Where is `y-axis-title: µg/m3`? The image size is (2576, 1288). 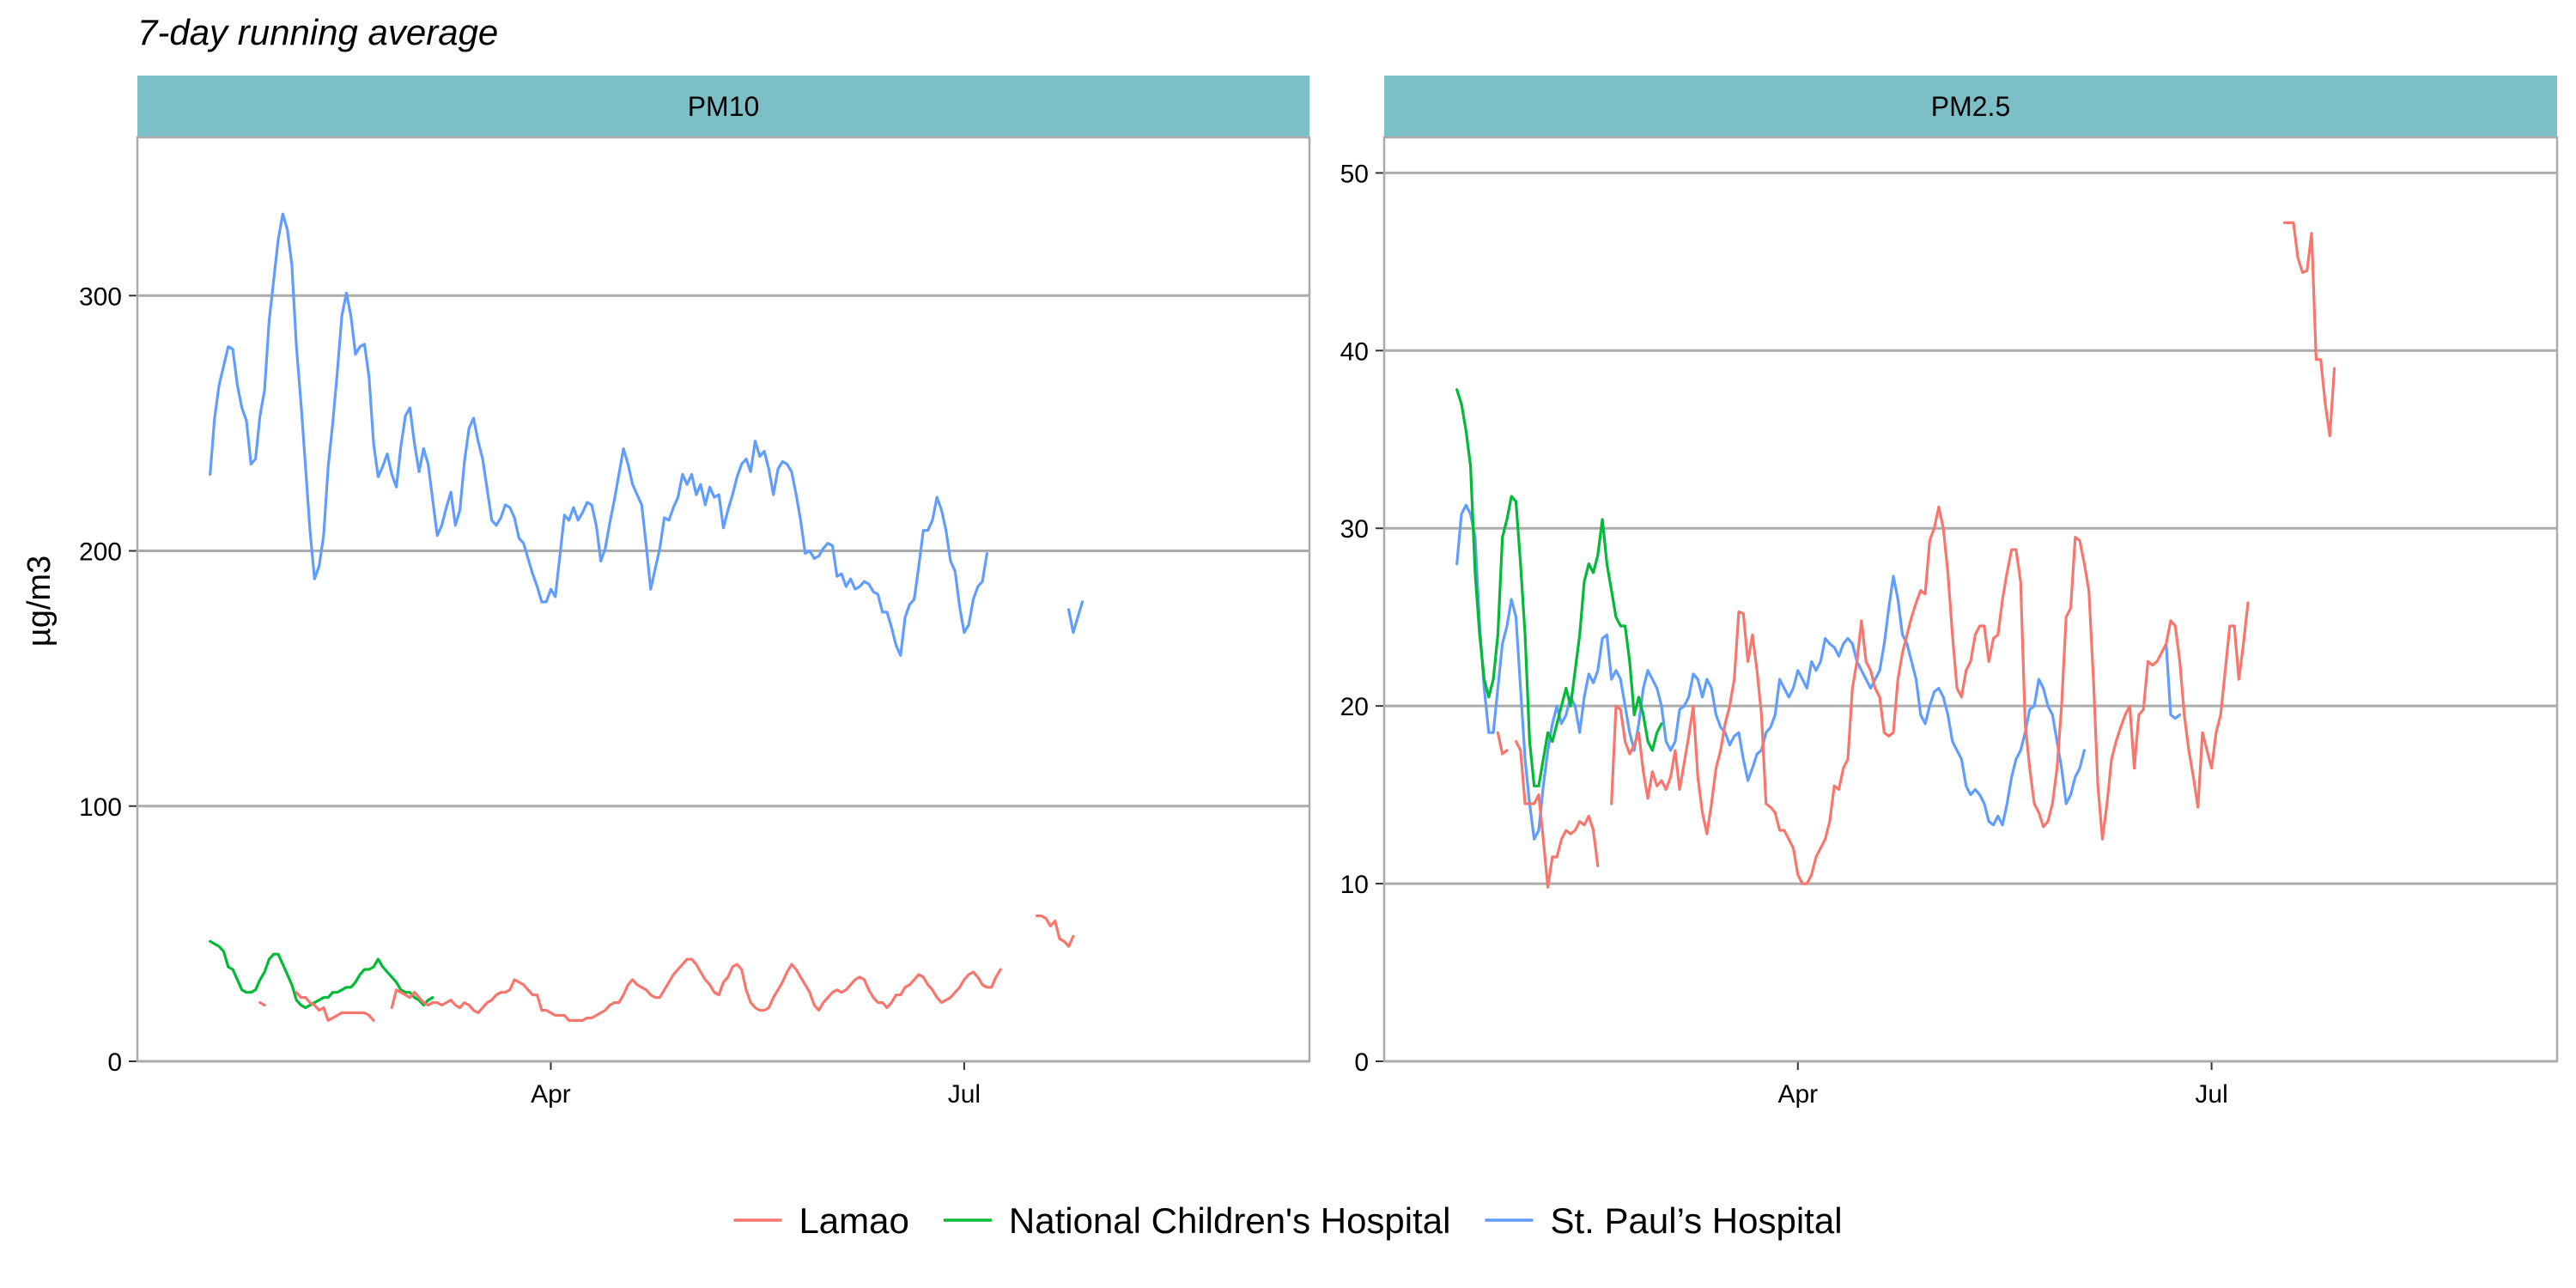
y-axis-title: µg/m3 is located at coordinates (40, 601).